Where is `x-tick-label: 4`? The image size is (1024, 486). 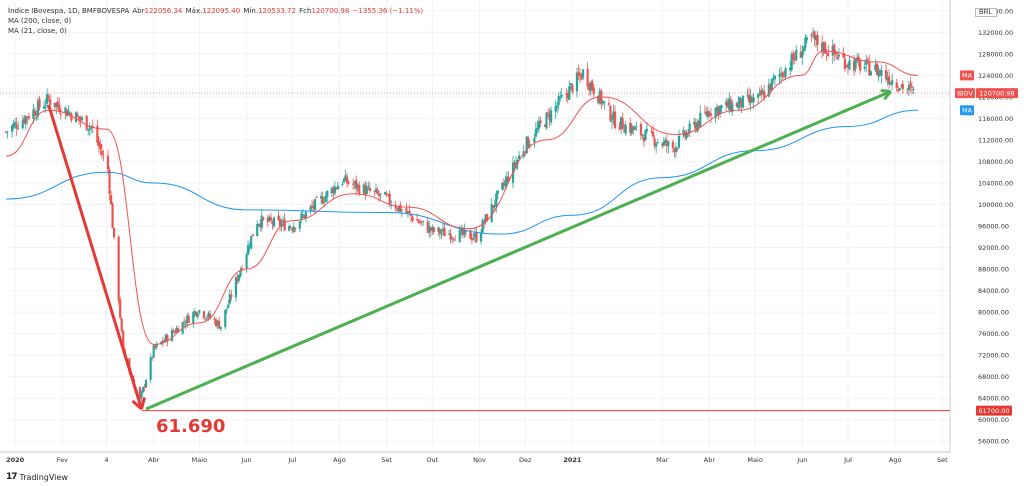
x-tick-label: 4 is located at coordinates (106, 460).